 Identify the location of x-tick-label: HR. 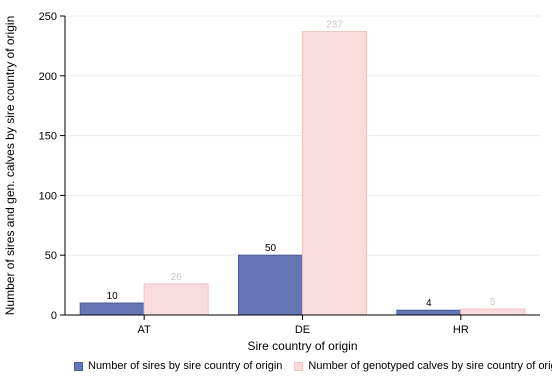
(461, 330).